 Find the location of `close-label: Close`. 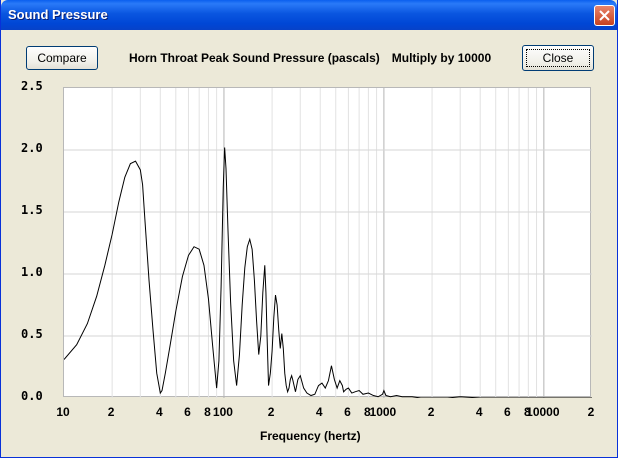

close-label: Close is located at coordinates (558, 58).